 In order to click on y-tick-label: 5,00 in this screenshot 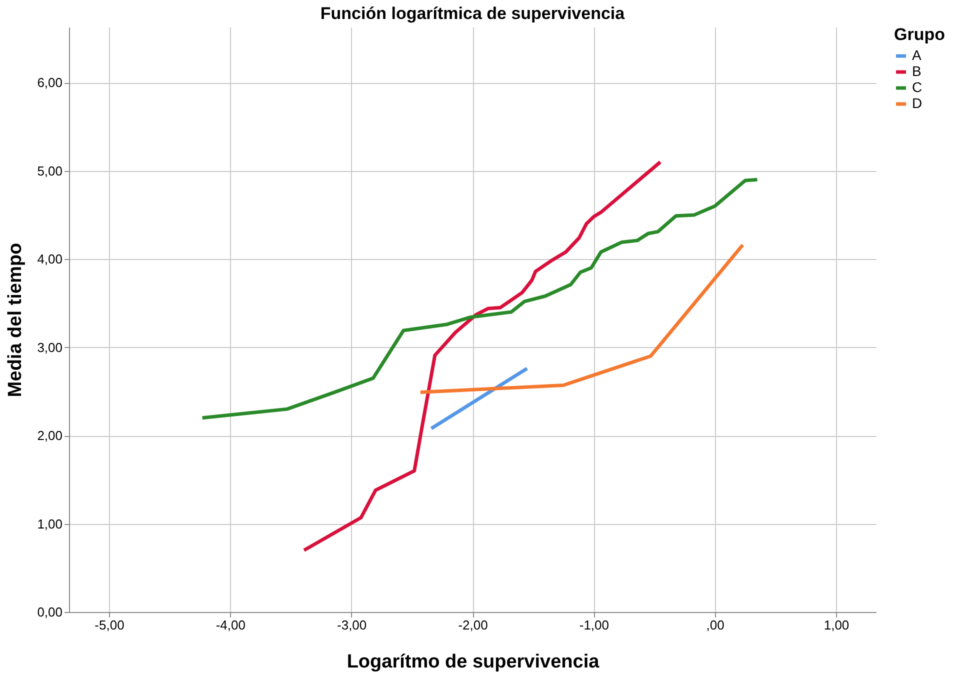, I will do `click(49, 170)`.